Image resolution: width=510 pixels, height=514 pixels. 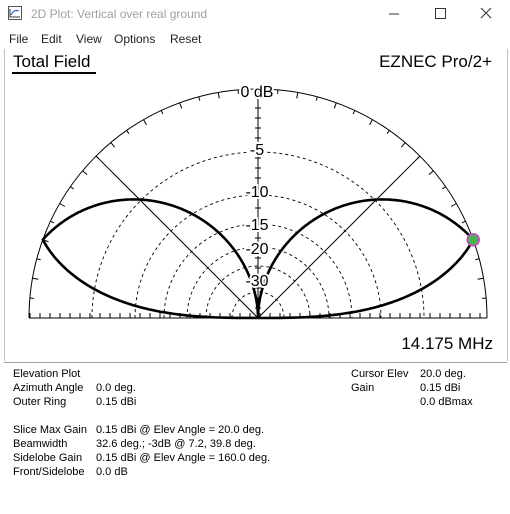 What do you see at coordinates (19, 39) in the screenshot?
I see `menu-file: File` at bounding box center [19, 39].